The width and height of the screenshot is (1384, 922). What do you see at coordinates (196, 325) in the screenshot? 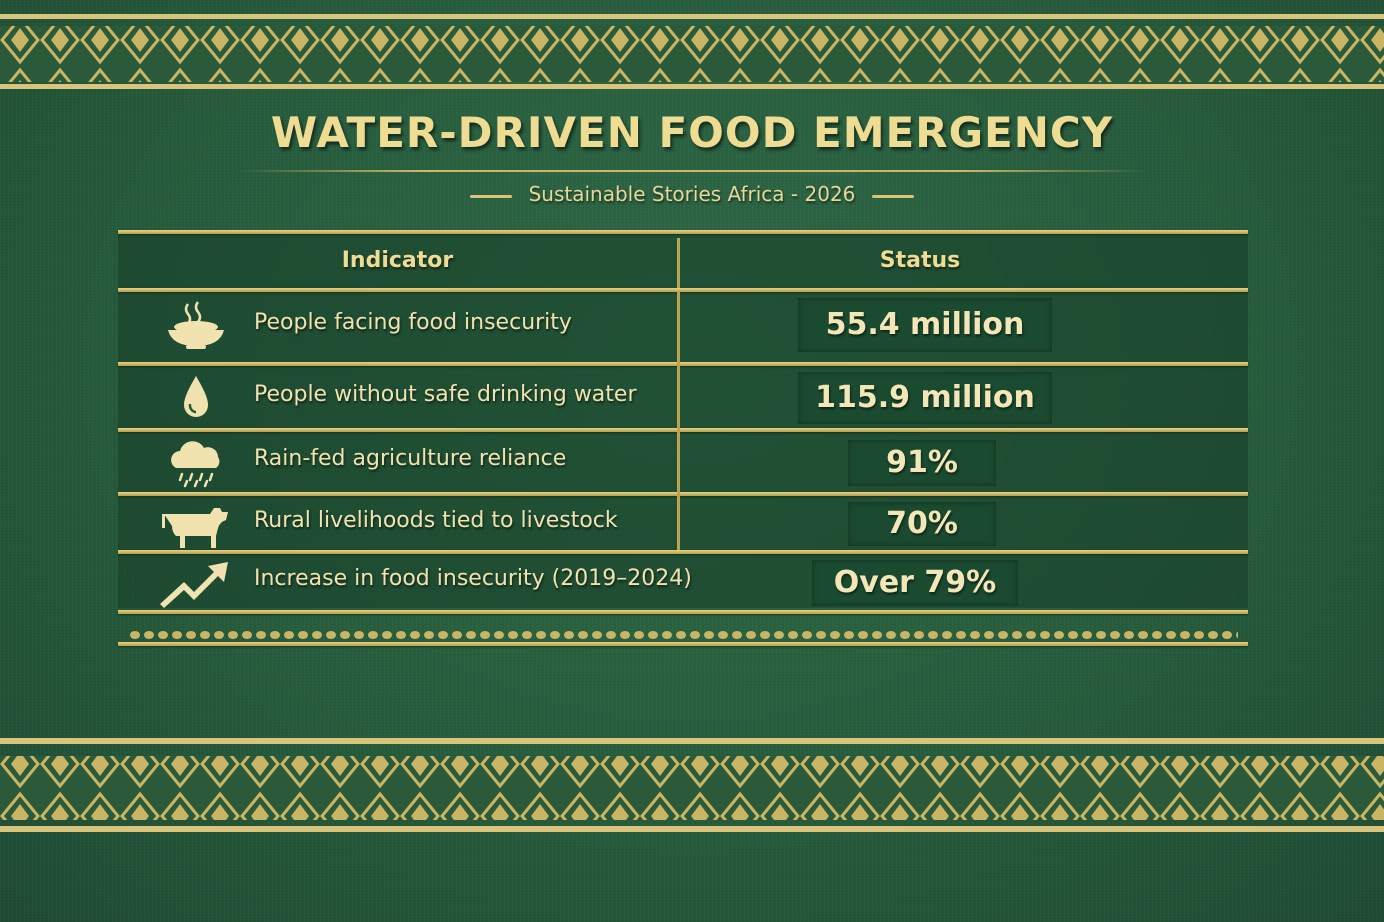
I see `food-bowl-icon` at bounding box center [196, 325].